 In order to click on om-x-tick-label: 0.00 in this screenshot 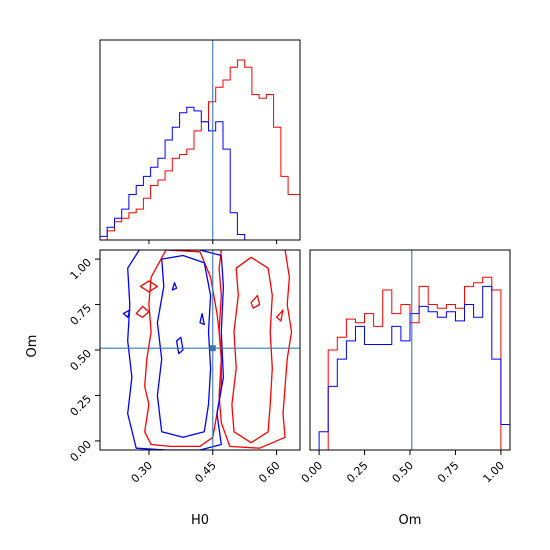, I will do `click(312, 472)`.